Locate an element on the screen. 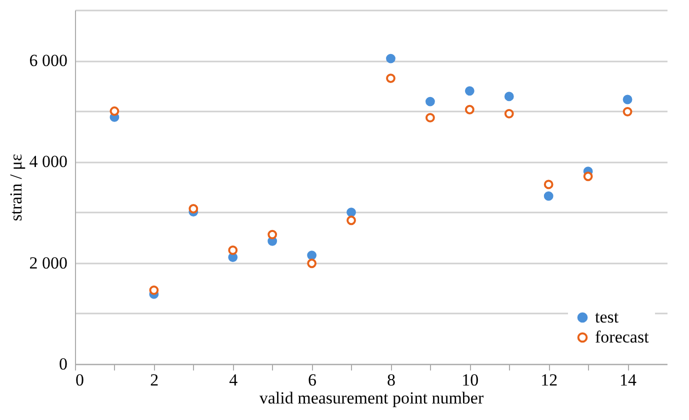 The width and height of the screenshot is (689, 420). x-axis-title: valid measurement point number is located at coordinates (371, 398).